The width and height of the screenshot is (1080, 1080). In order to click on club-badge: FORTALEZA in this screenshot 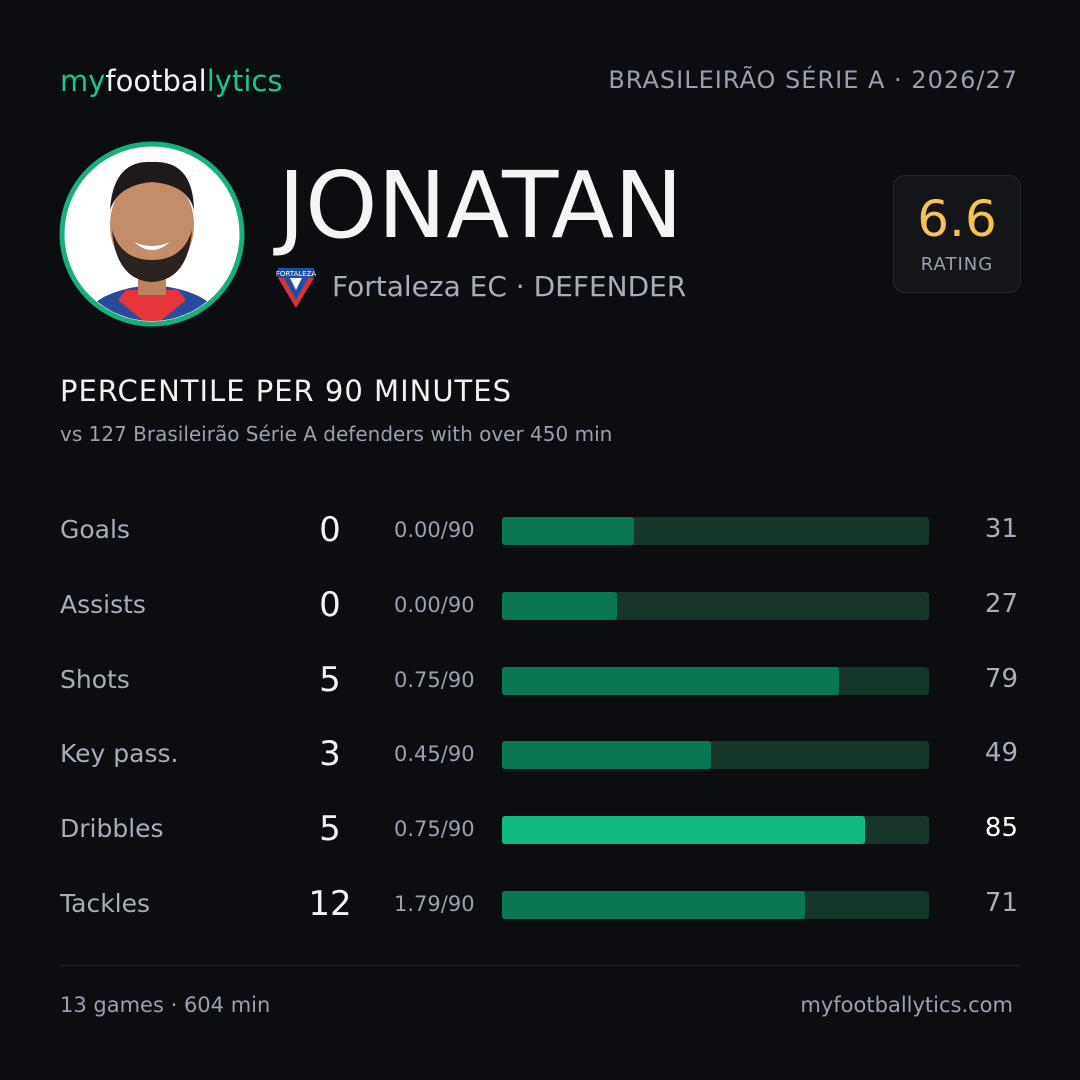, I will do `click(296, 288)`.